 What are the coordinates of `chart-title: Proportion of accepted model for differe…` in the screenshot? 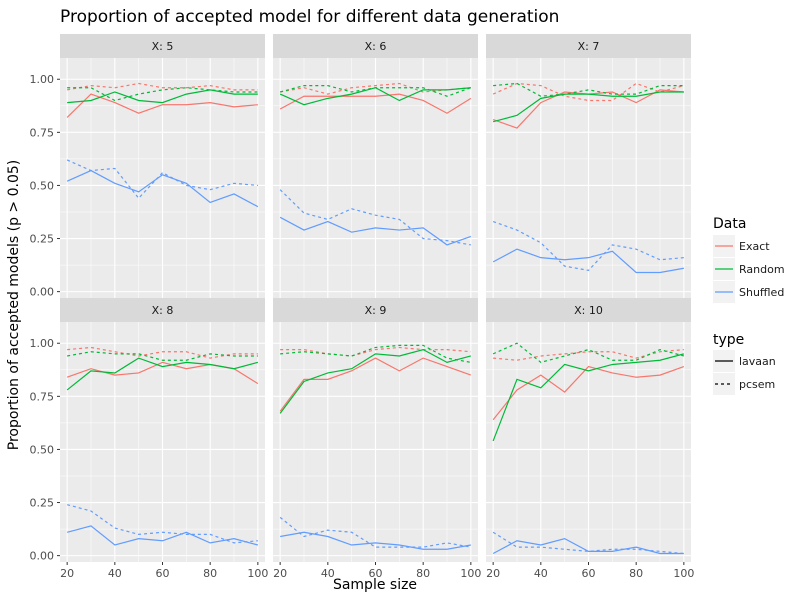 It's located at (309, 17).